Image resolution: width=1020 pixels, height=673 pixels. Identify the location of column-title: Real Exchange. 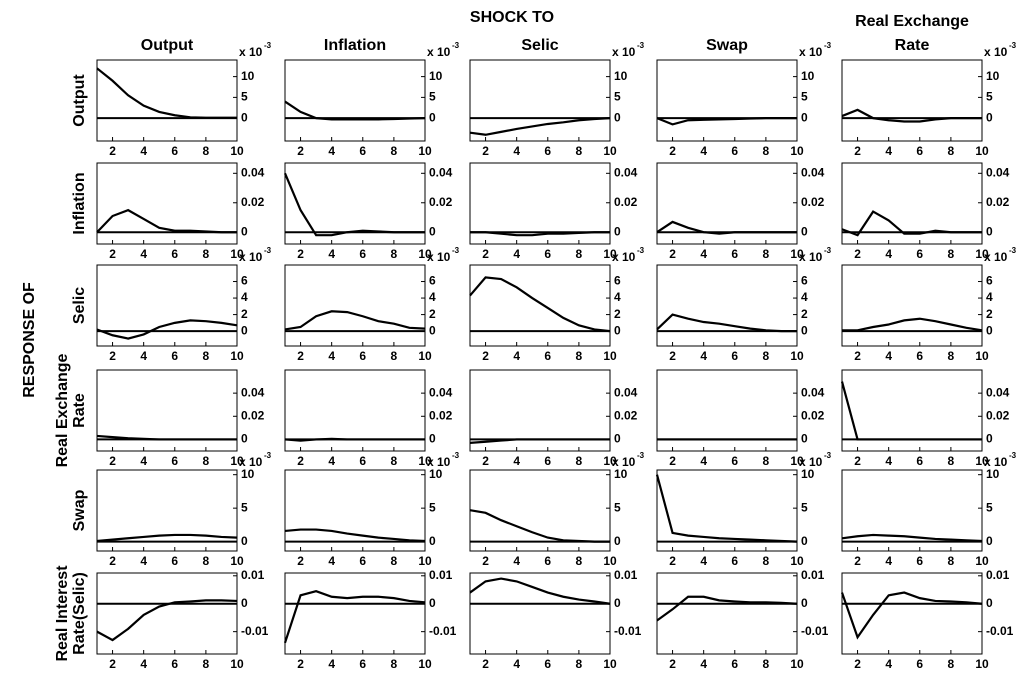
(912, 21).